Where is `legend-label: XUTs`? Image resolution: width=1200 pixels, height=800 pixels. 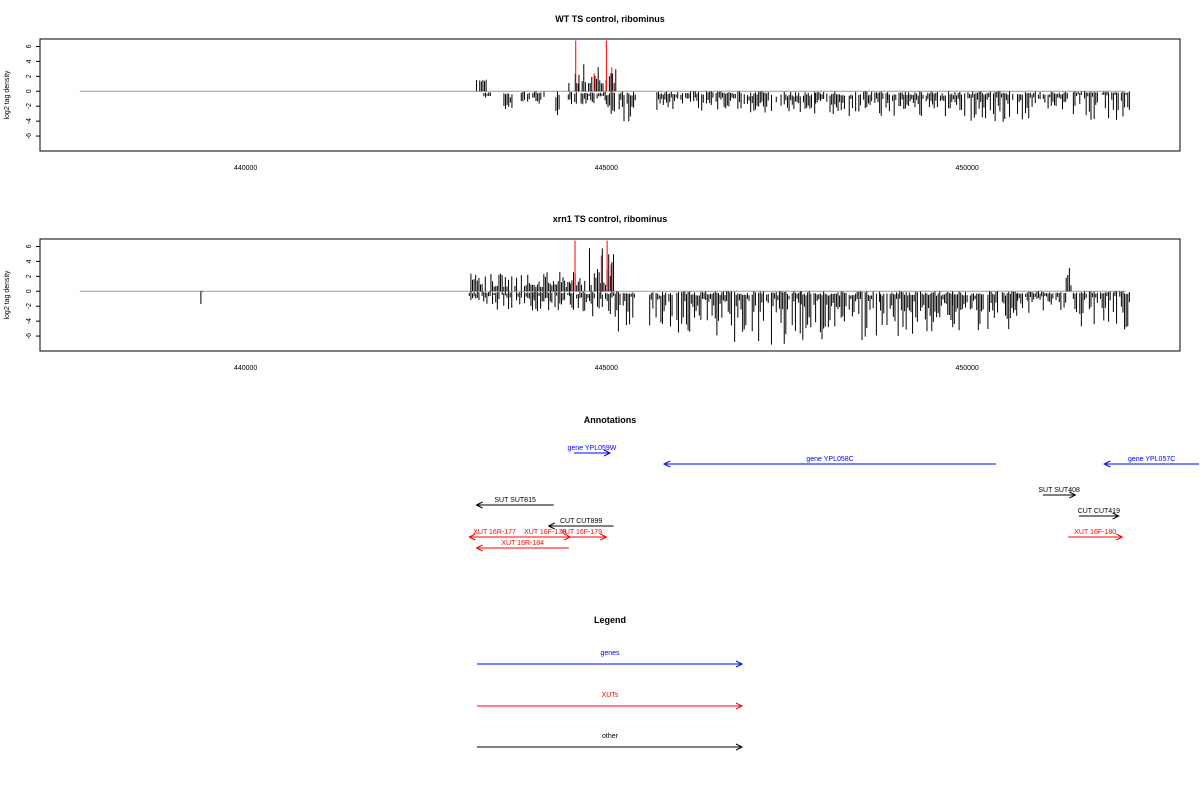
legend-label: XUTs is located at coordinates (610, 695).